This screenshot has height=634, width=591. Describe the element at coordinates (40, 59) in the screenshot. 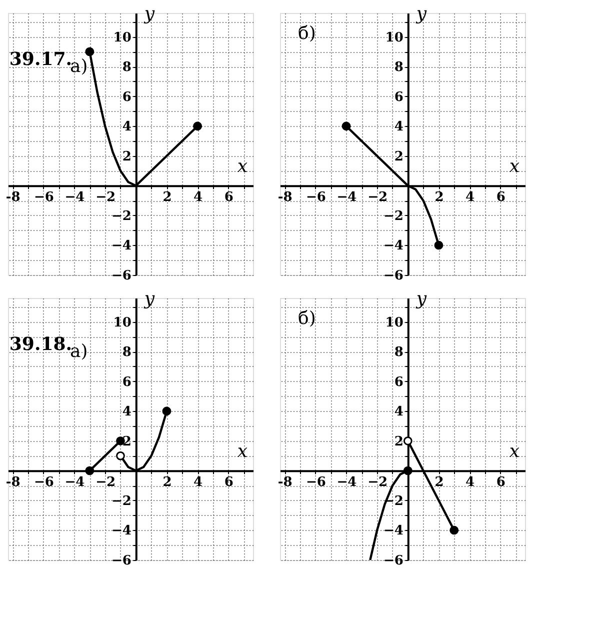

I see `text: 39.17.` at that location.